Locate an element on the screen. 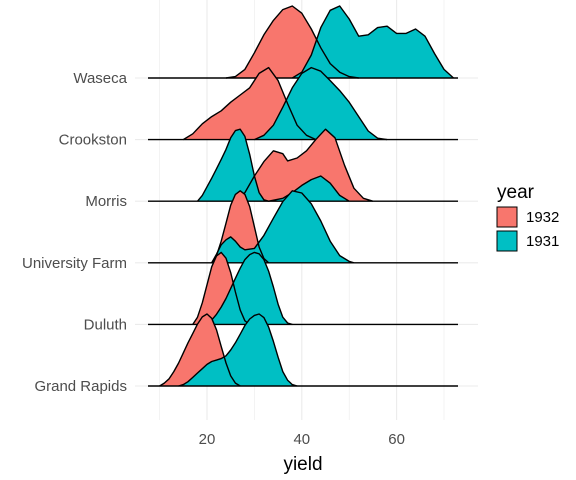 Image resolution: width=576 pixels, height=480 pixels. ridge-outline-1931-morris is located at coordinates (273, 165).